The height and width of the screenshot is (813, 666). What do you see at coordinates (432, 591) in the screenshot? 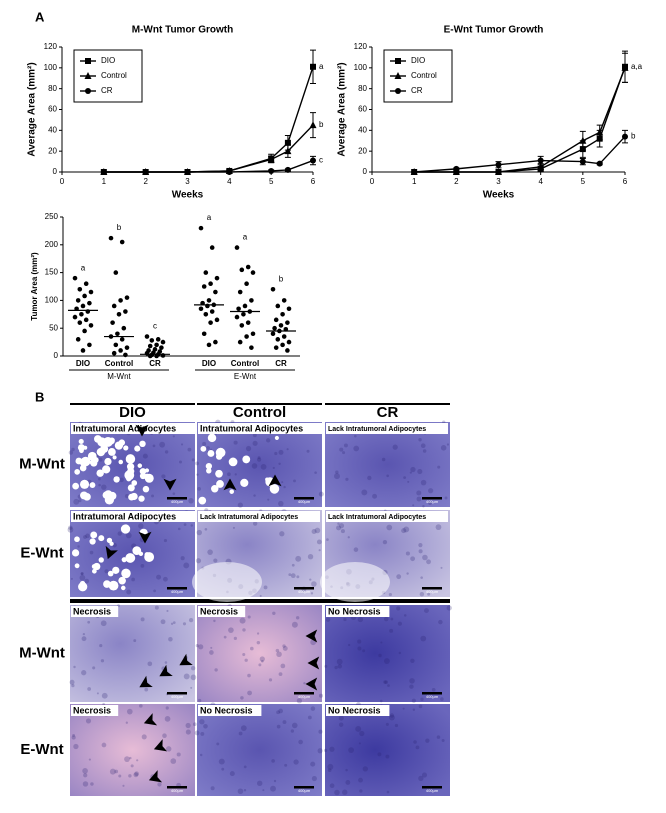
I see `scale-bar-label: 400µm` at bounding box center [432, 591].